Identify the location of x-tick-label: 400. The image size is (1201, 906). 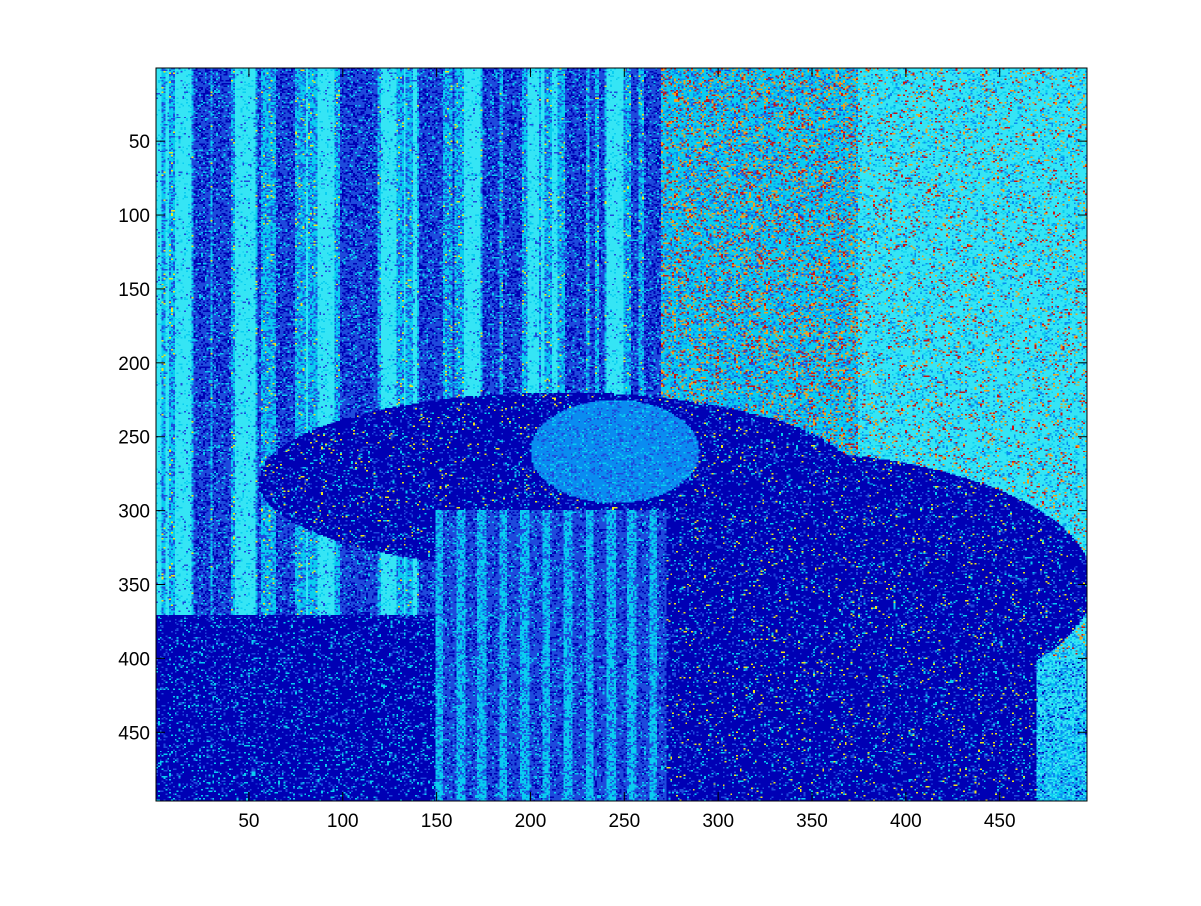
(906, 821).